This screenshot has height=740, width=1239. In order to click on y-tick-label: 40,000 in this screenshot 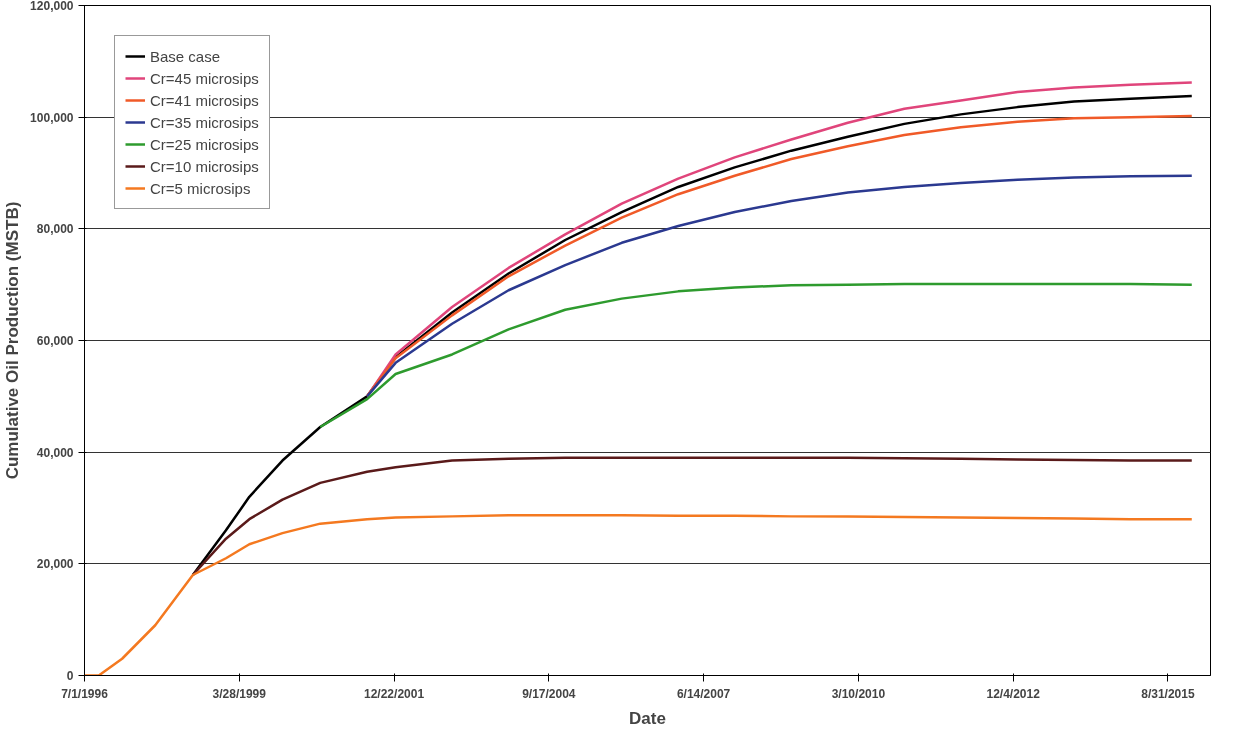, I will do `click(55, 452)`.